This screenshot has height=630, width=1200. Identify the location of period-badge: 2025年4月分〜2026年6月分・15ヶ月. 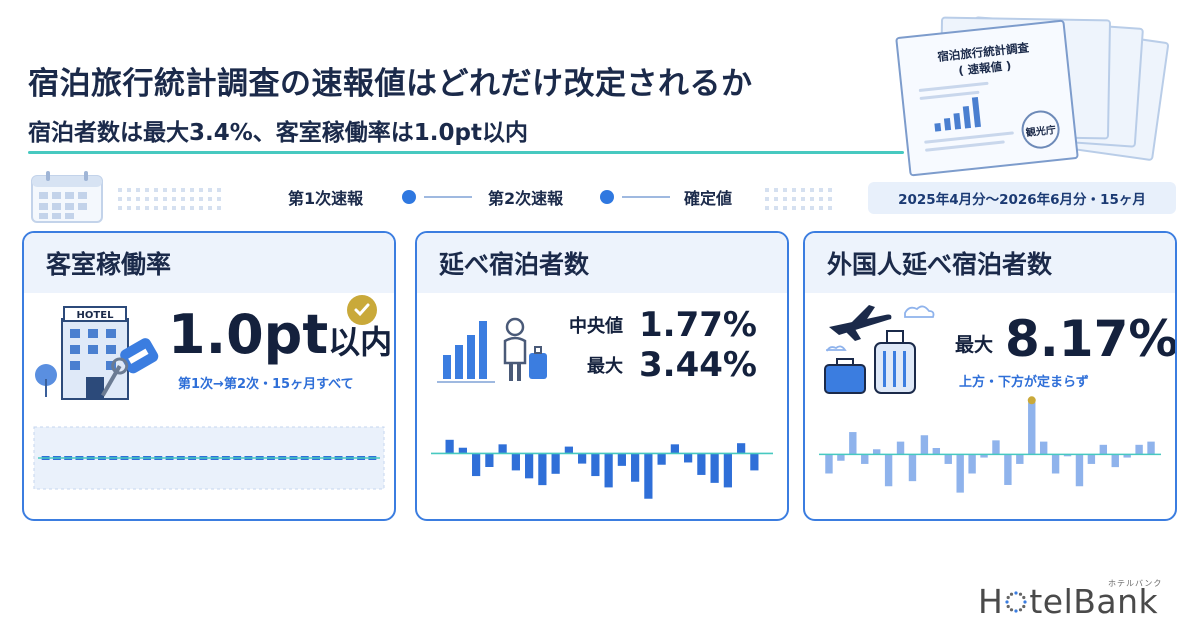
(1022, 198).